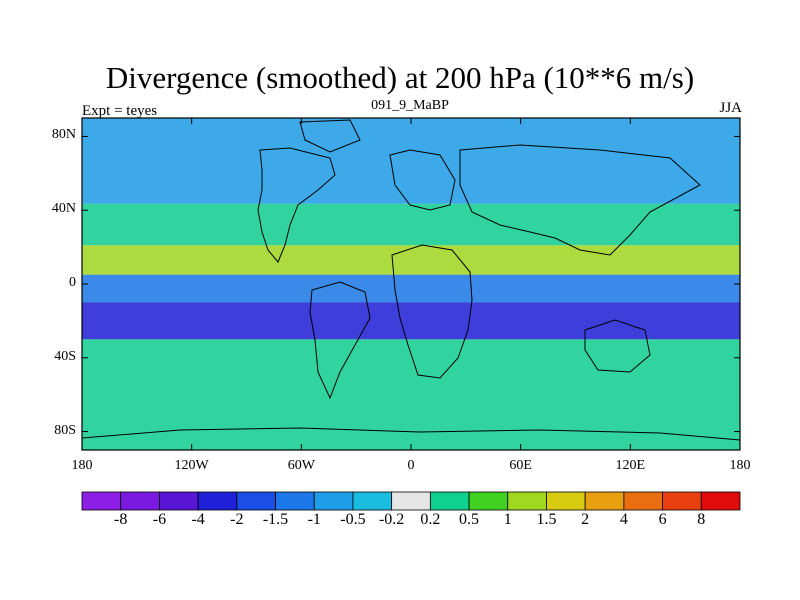 The height and width of the screenshot is (600, 800). Describe the element at coordinates (72, 282) in the screenshot. I see `y-tick-label: 0` at that location.